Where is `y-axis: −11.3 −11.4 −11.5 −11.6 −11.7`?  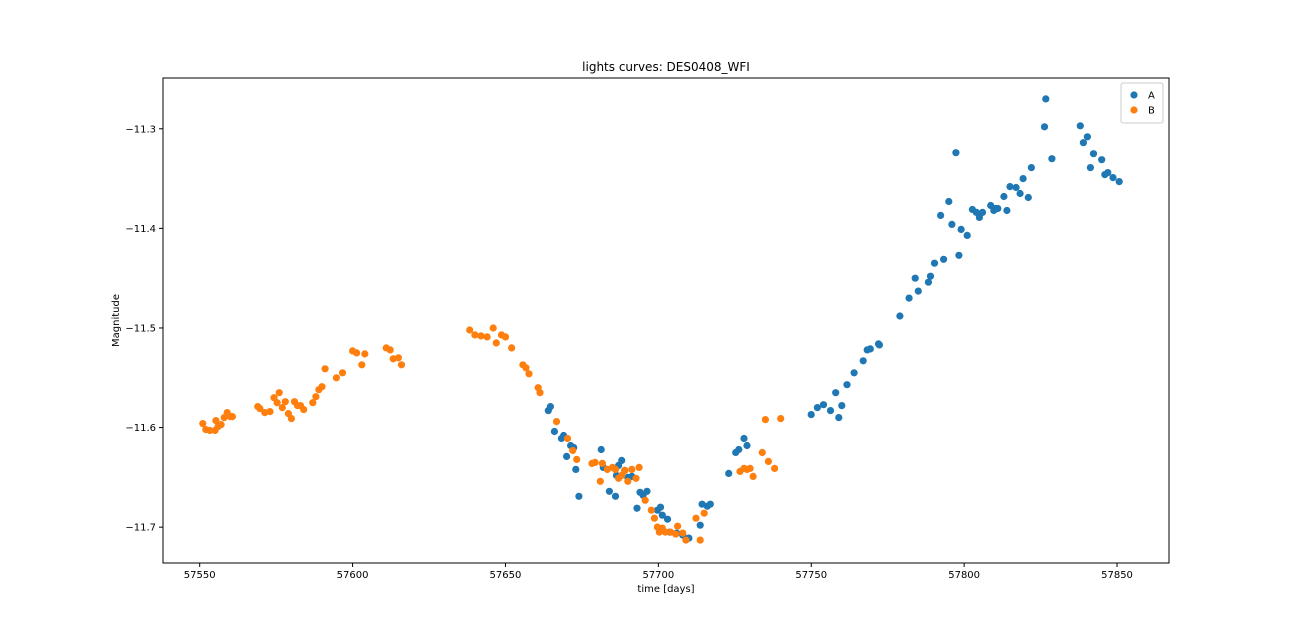
y-axis: −11.3 −11.4 −11.5 −11.6 −11.7 is located at coordinates (144, 329).